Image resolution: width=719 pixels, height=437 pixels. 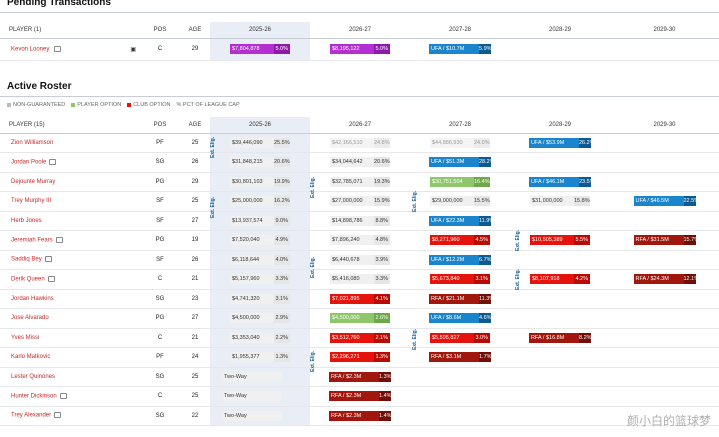 What do you see at coordinates (360, 298) in the screenshot?
I see `salary-cell: $7,021,895 4.1%` at bounding box center [360, 298].